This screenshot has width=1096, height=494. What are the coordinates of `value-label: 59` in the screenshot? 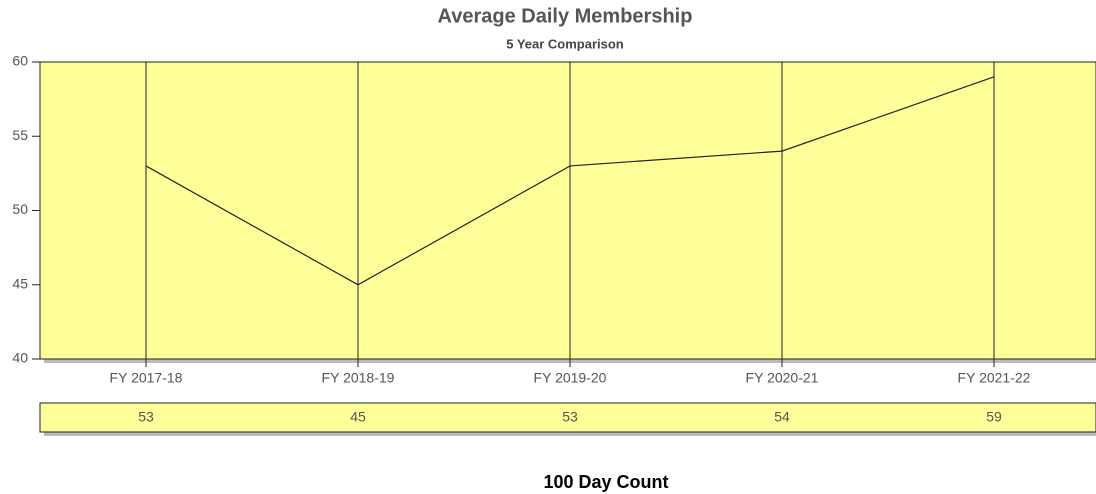 It's located at (994, 417).